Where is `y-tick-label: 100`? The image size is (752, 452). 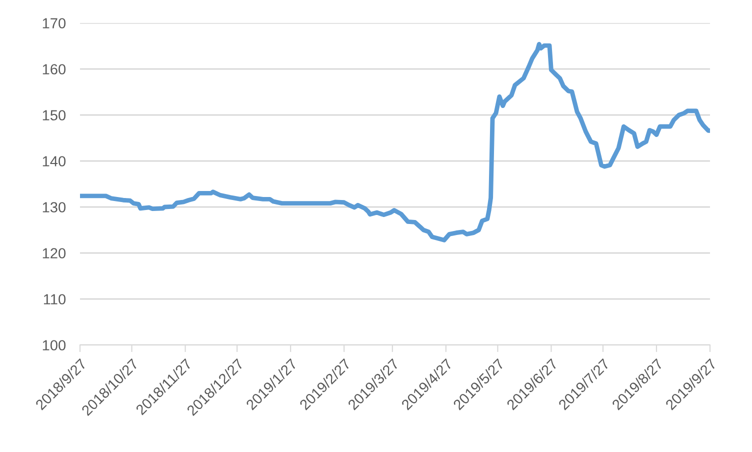 y-tick-label: 100 is located at coordinates (54, 345).